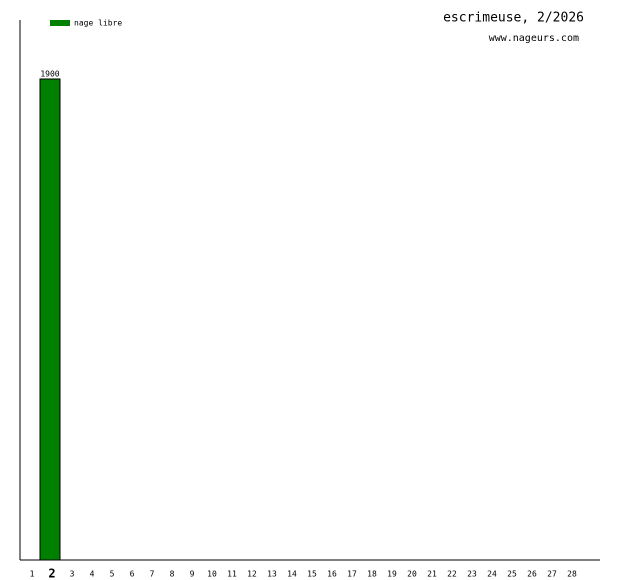 The height and width of the screenshot is (580, 620). Describe the element at coordinates (50, 319) in the screenshot. I see `bar` at that location.